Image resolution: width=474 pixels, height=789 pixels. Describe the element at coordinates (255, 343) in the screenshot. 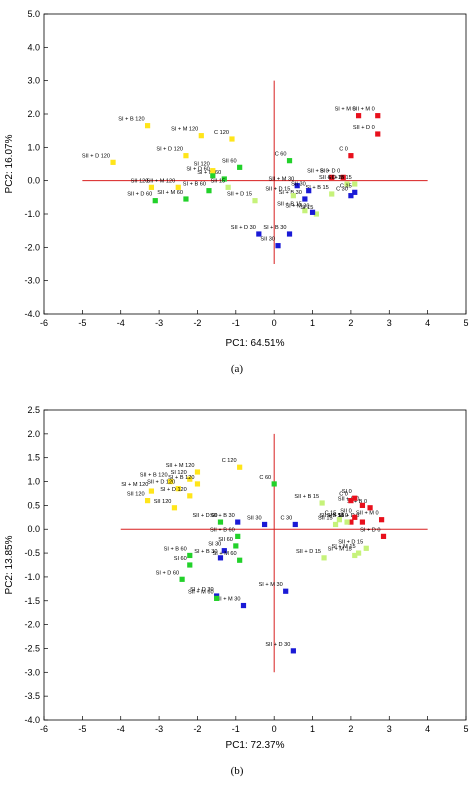

I see `x-axis-title: PC1: 64.51%` at that location.